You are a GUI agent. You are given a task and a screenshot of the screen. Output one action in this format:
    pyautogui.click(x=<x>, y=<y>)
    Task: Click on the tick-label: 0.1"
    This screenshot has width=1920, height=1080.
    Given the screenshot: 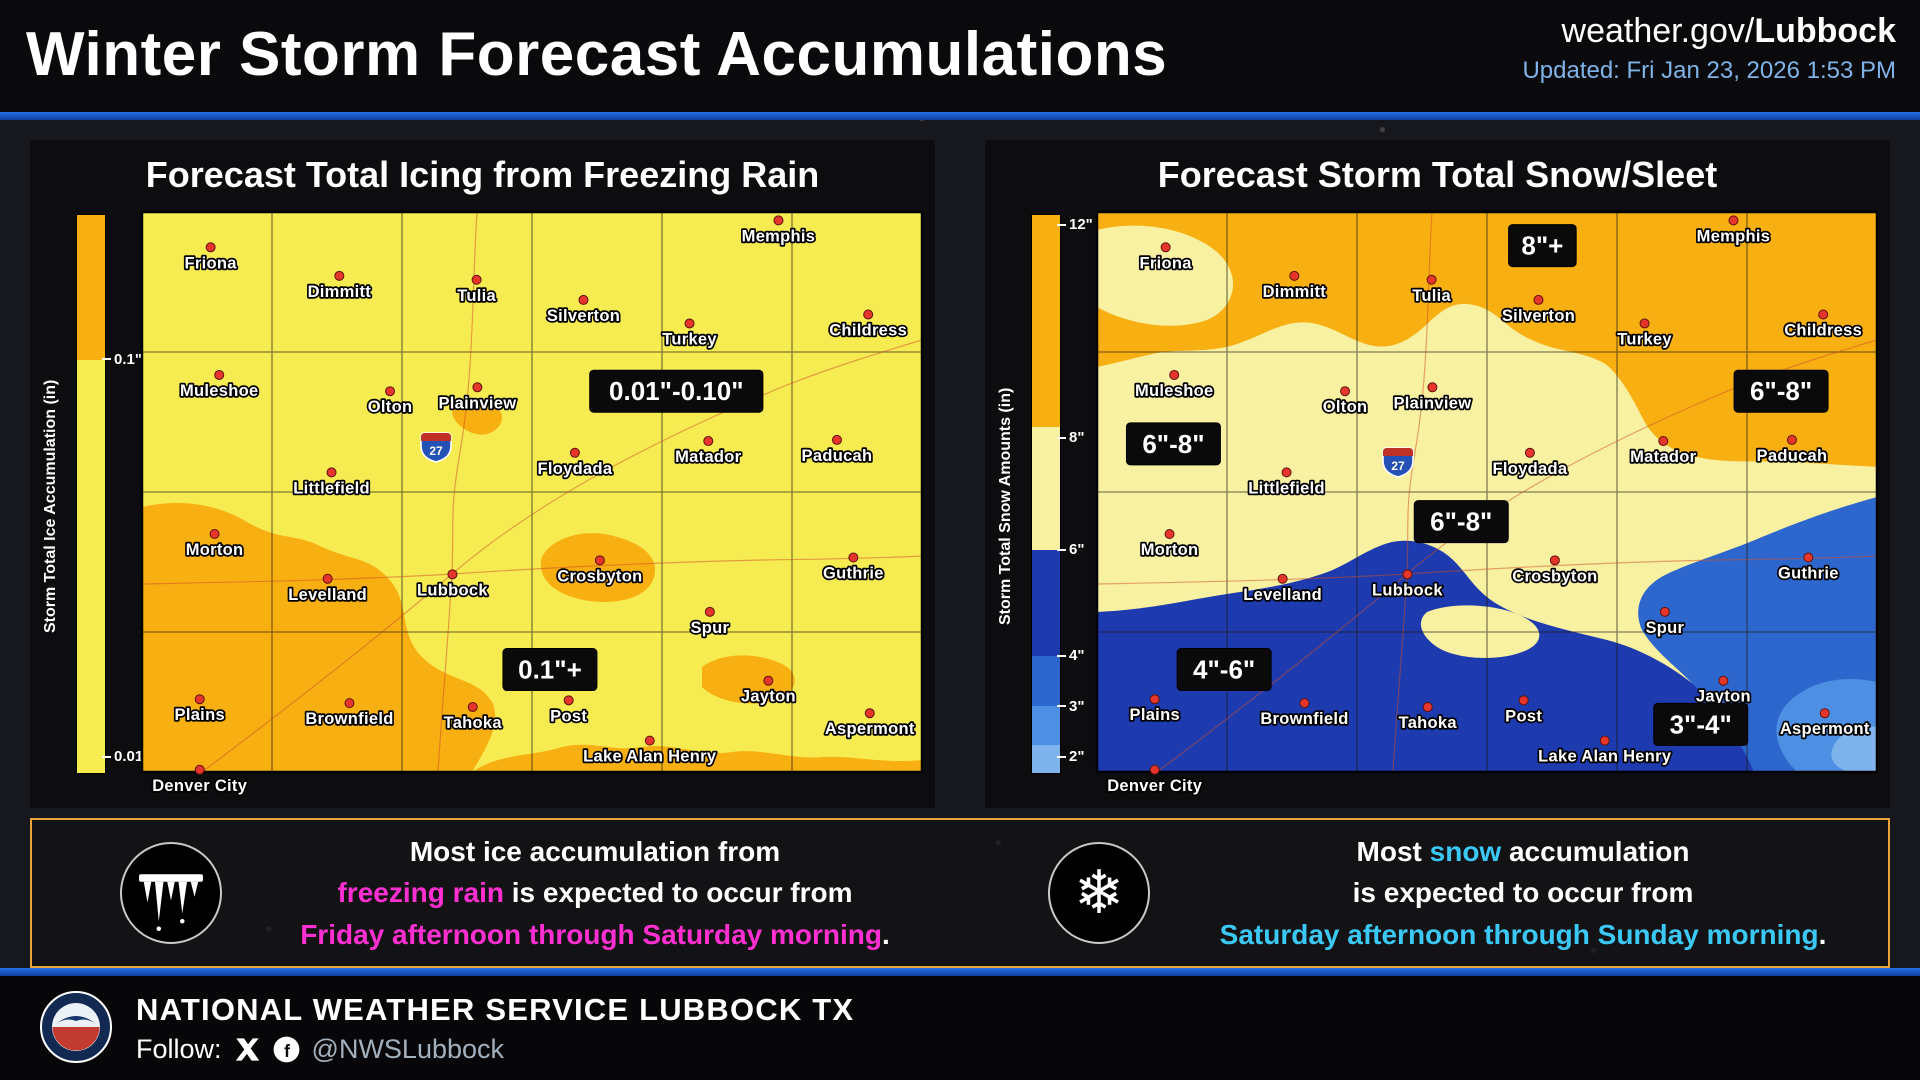 What is the action you would take?
    pyautogui.click(x=128, y=359)
    